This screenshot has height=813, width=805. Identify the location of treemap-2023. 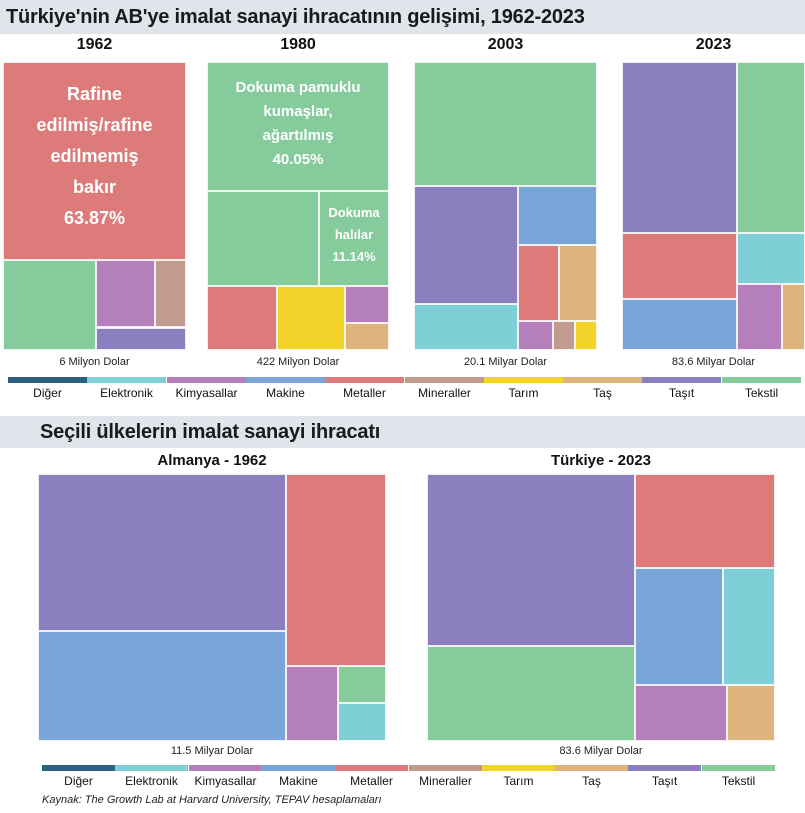
(713, 206).